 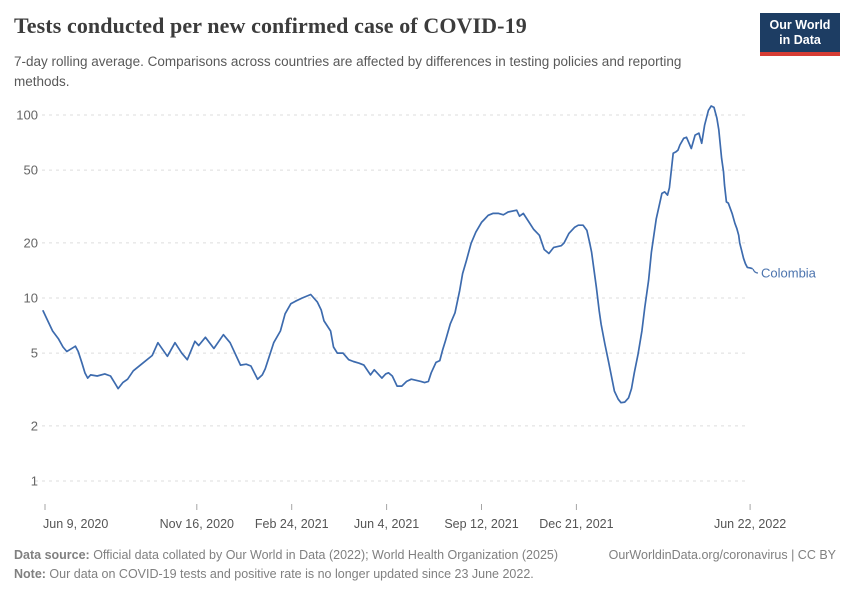 I want to click on footer-link: OurWorldinData.org/coronavirus | CC BY, so click(x=722, y=555).